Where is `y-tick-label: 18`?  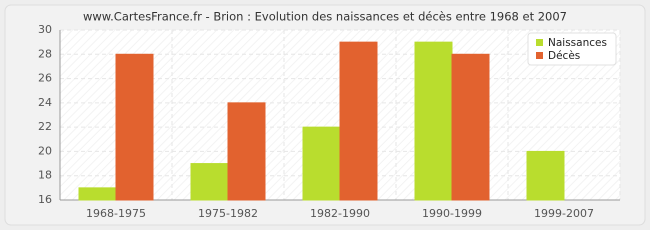
y-tick-label: 18 is located at coordinates (45, 175).